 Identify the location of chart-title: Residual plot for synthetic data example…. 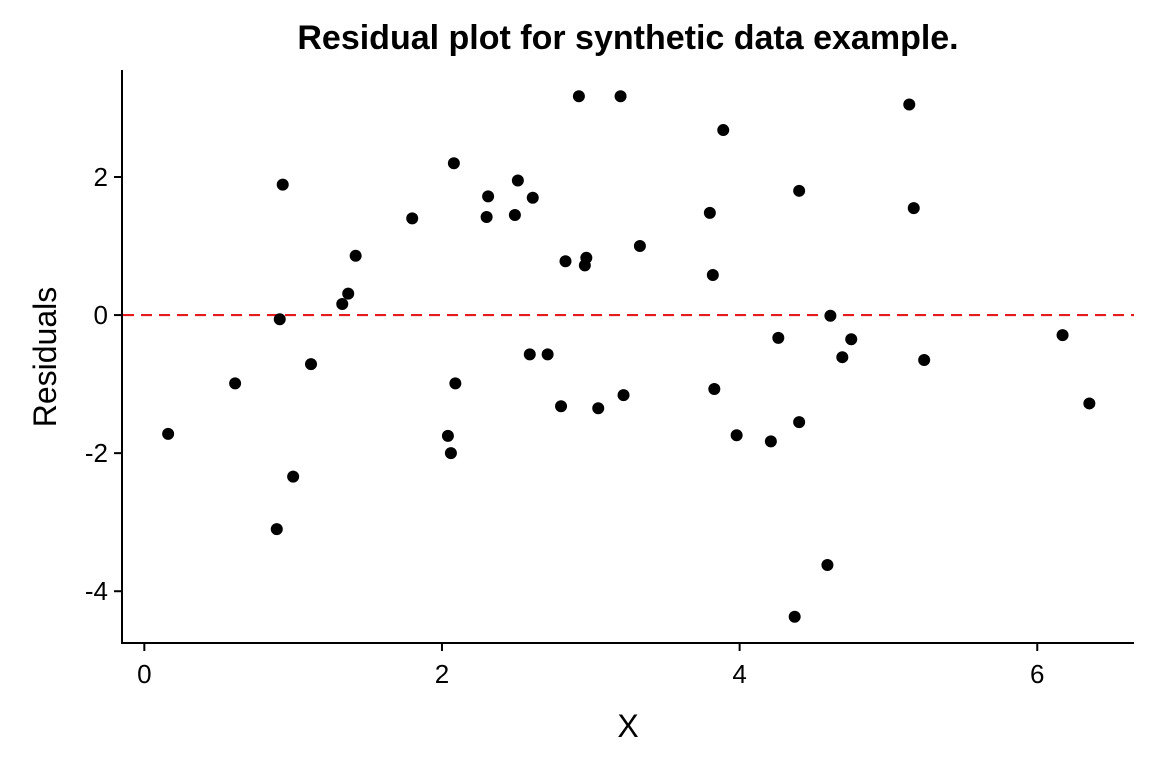
(627, 38).